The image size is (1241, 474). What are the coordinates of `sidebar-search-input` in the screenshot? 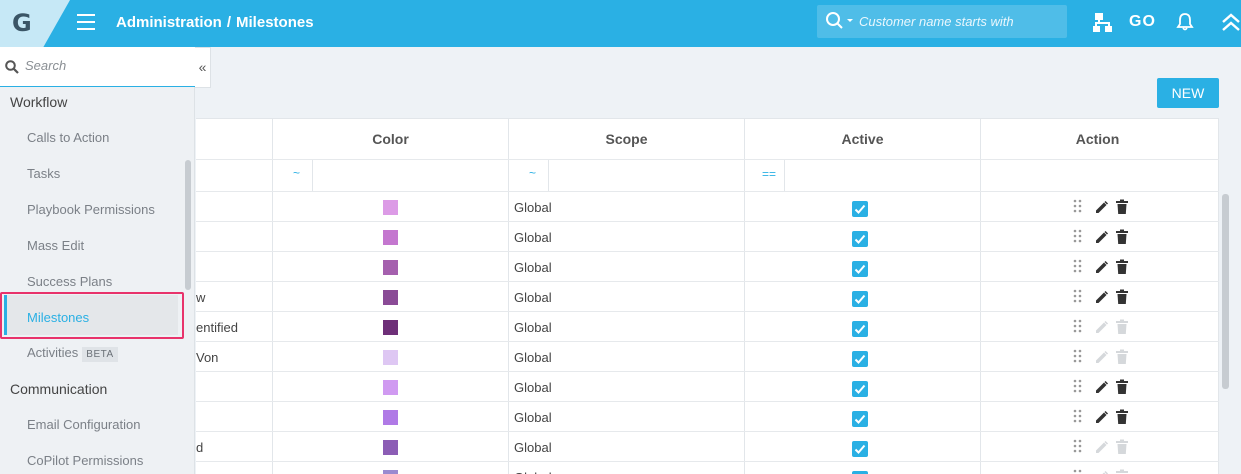 It's located at (105, 65).